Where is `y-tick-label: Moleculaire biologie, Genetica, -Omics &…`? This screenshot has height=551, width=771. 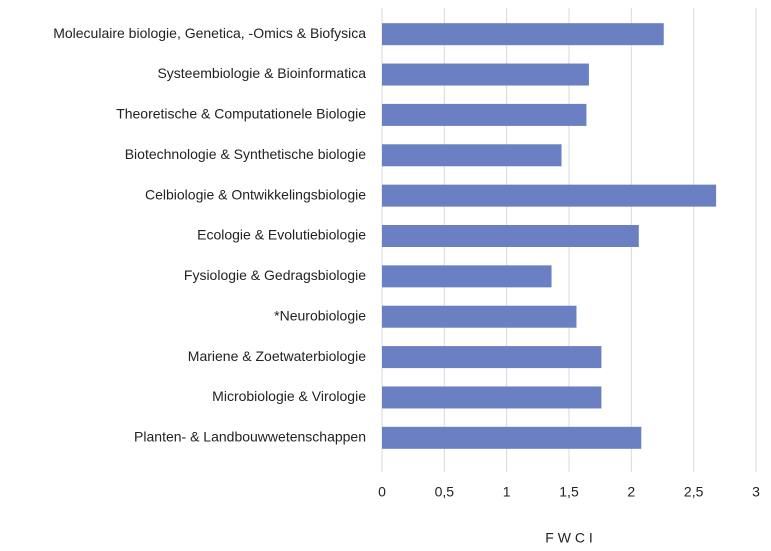 y-tick-label: Moleculaire biologie, Genetica, -Omics &… is located at coordinates (209, 33).